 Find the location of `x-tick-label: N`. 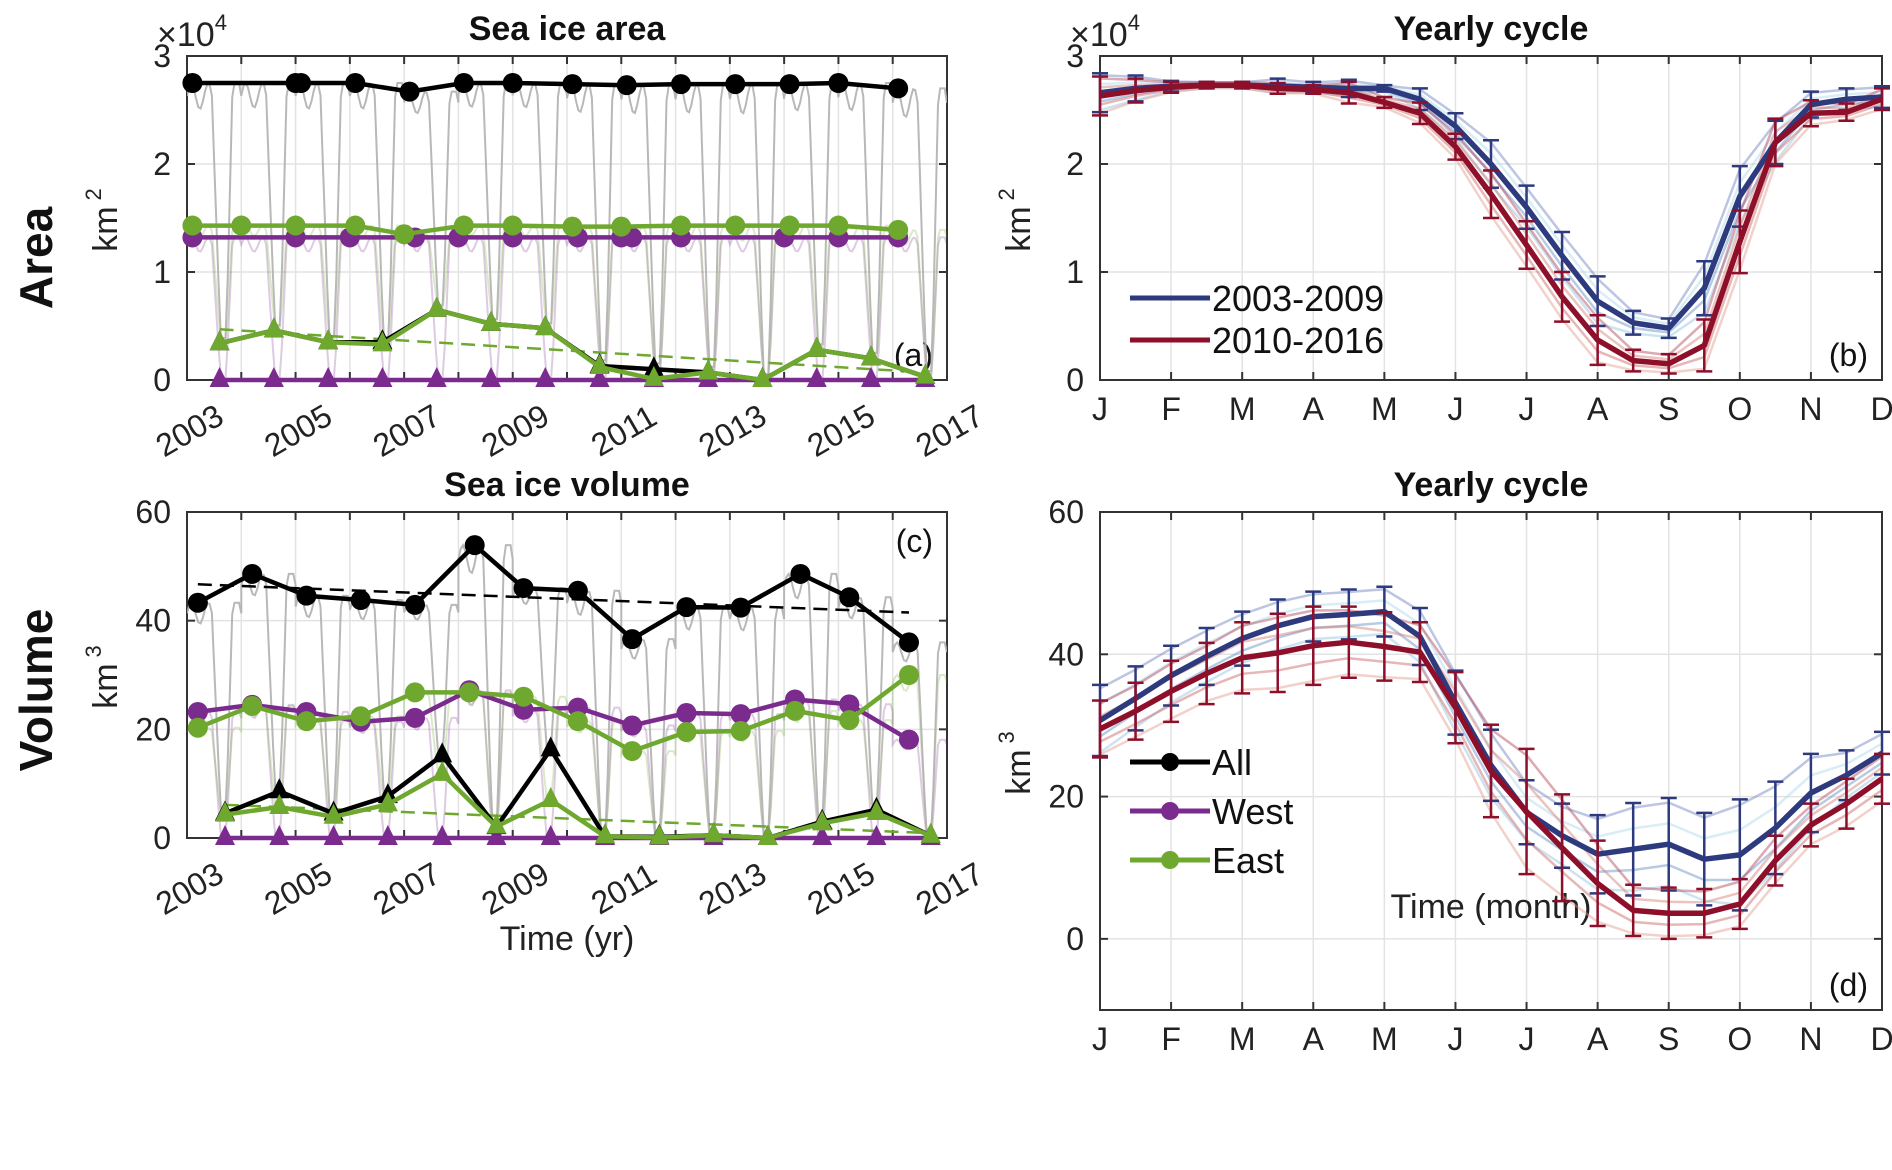

x-tick-label: N is located at coordinates (1810, 409).